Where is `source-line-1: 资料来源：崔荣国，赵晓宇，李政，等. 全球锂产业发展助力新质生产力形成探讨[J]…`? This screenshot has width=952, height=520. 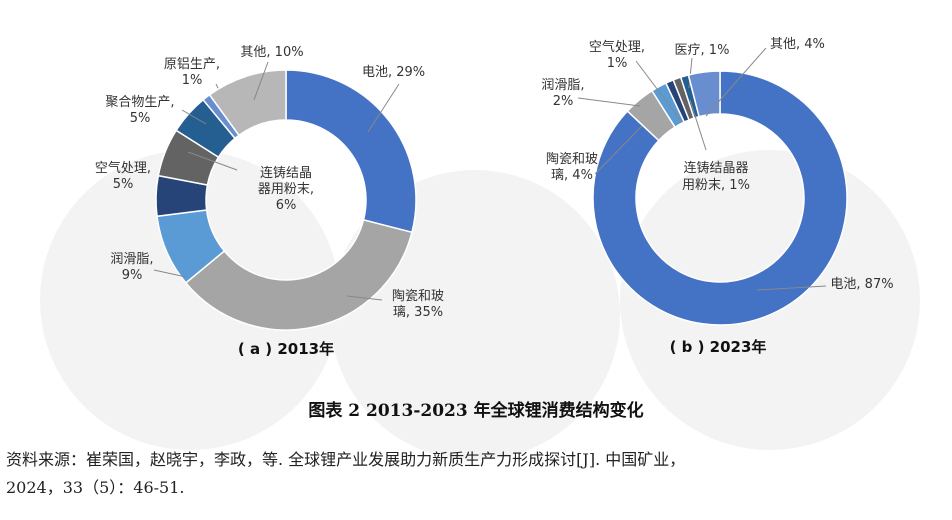 source-line-1: 资料来源：崔荣国，赵晓宇，李政，等. 全球锂产业发展助力新质生产力形成探讨[J]… is located at coordinates (346, 459).